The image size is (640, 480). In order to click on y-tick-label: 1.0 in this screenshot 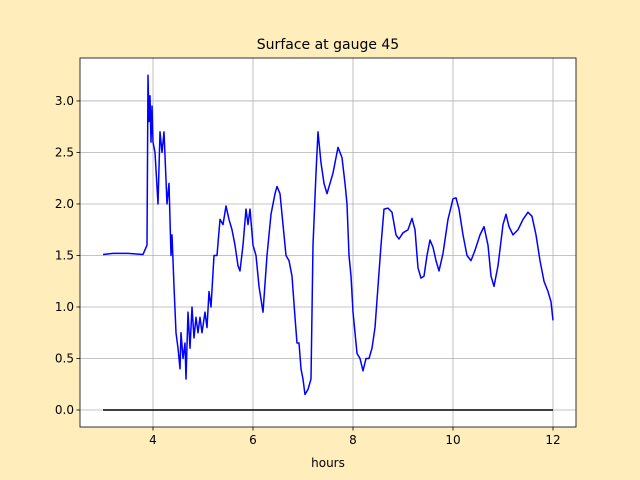, I will do `click(64, 307)`.